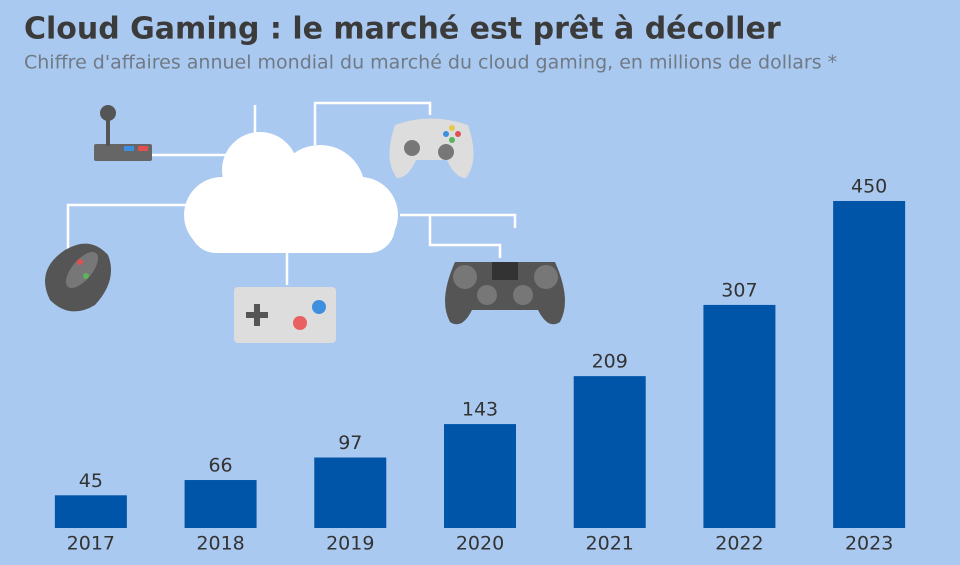 Image resolution: width=960 pixels, height=565 pixels. What do you see at coordinates (91, 481) in the screenshot?
I see `value-label: 45` at bounding box center [91, 481].